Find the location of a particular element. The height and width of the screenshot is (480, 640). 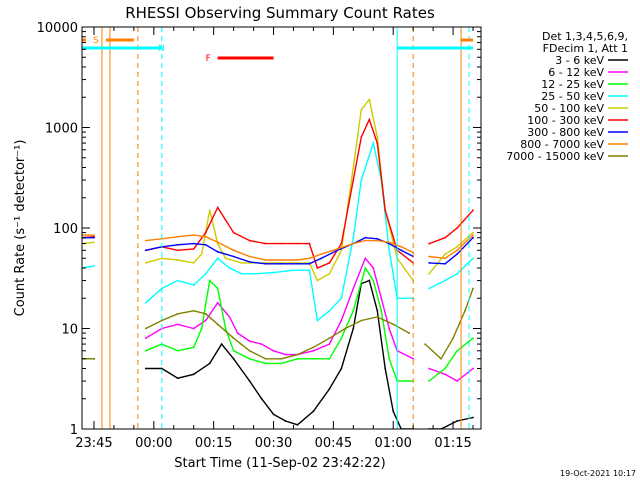

legend-label-9: 7000 - 15000 keV is located at coordinates (555, 156).